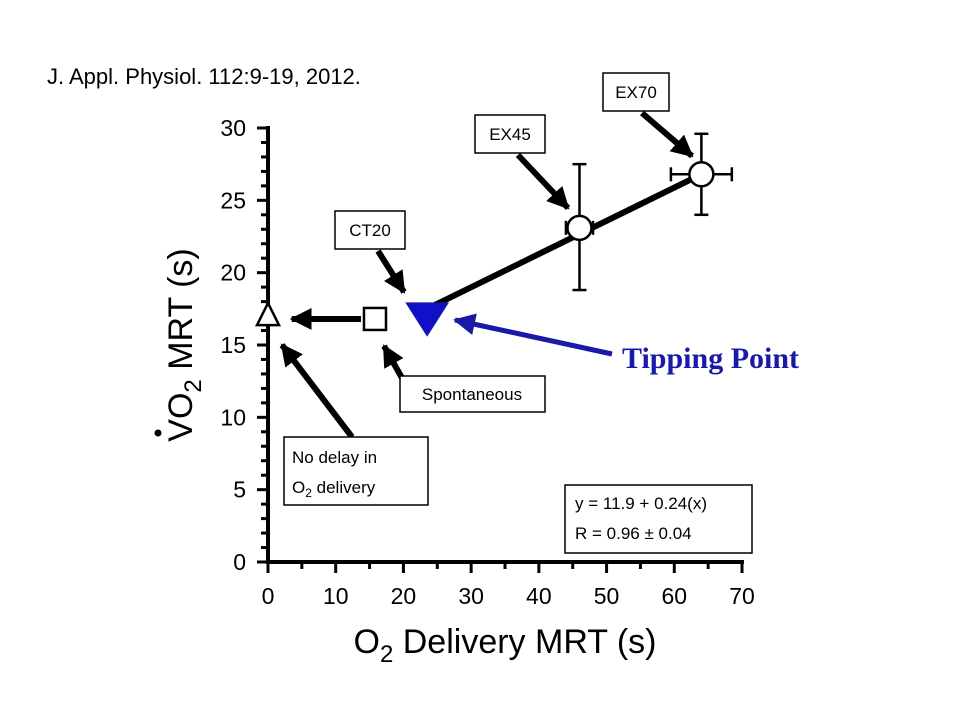 The height and width of the screenshot is (720, 960). What do you see at coordinates (543, 181) in the screenshot?
I see `ex45-arrow` at bounding box center [543, 181].